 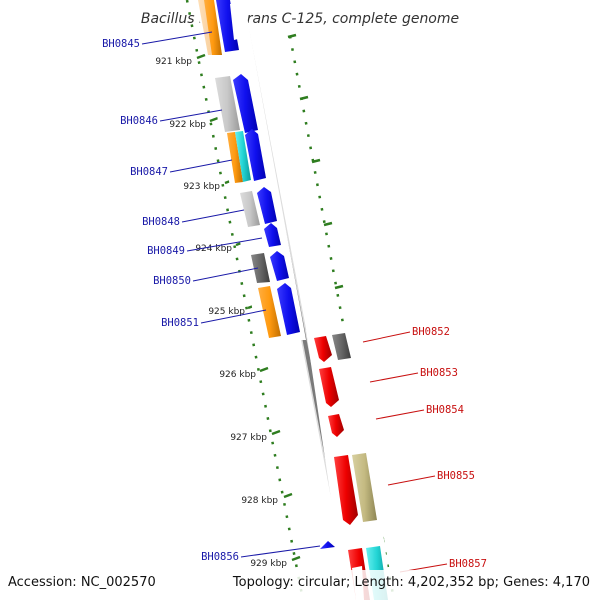 I want to click on kbp-label: 922 kbp, so click(x=187, y=125).